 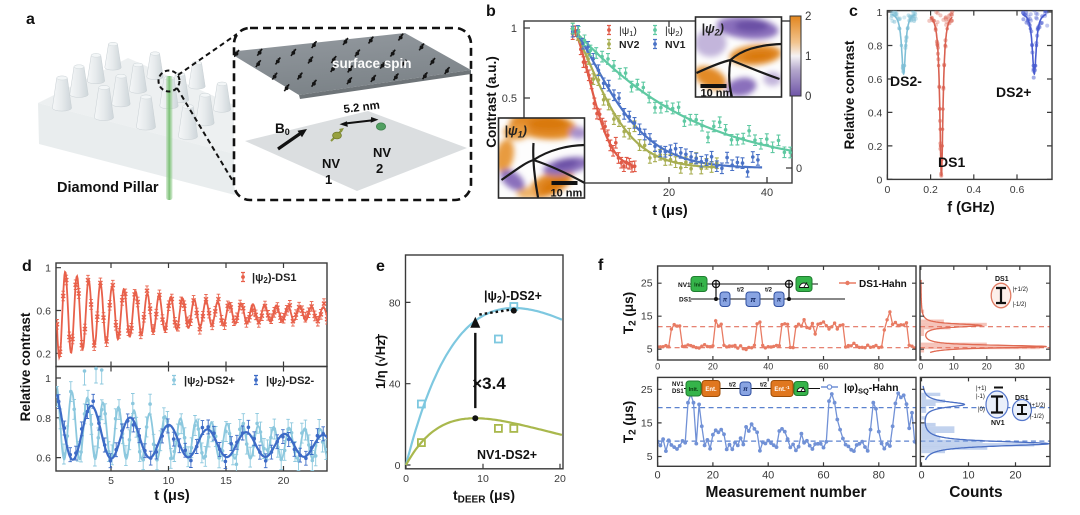 I want to click on svg-text: |ψ2)-DS2+, so click(x=209, y=381).